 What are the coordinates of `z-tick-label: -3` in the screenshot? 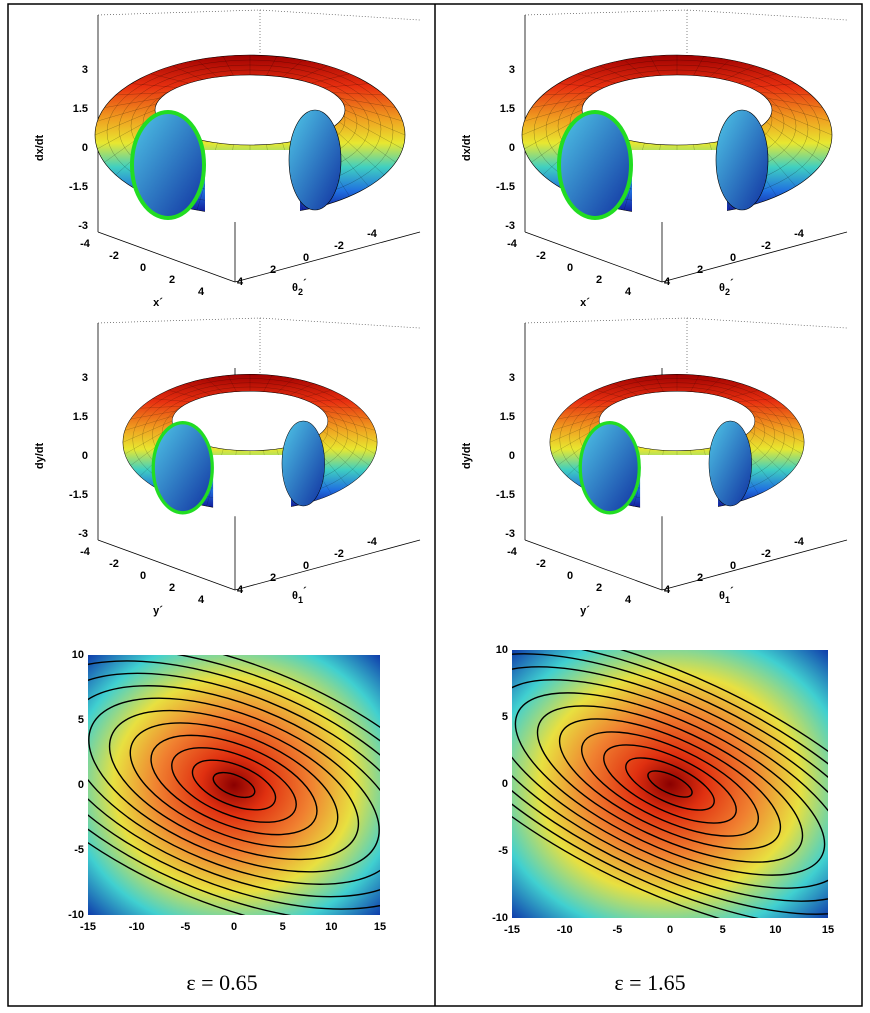 It's located at (83, 534).